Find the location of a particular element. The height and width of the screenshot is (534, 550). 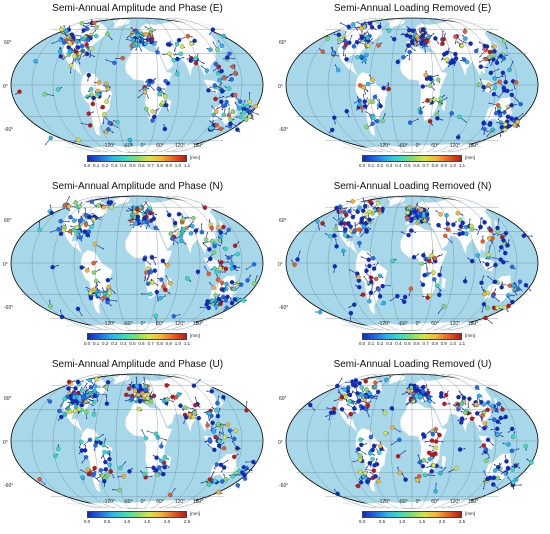

colorbar-tick-label: 1.1 is located at coordinates (187, 343).